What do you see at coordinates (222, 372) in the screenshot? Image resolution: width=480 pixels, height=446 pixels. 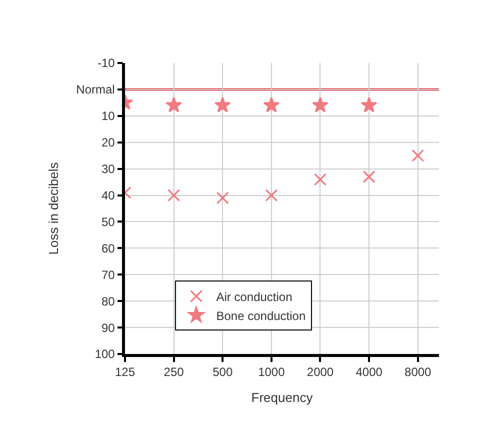 I see `x-tick-label: 500` at bounding box center [222, 372].